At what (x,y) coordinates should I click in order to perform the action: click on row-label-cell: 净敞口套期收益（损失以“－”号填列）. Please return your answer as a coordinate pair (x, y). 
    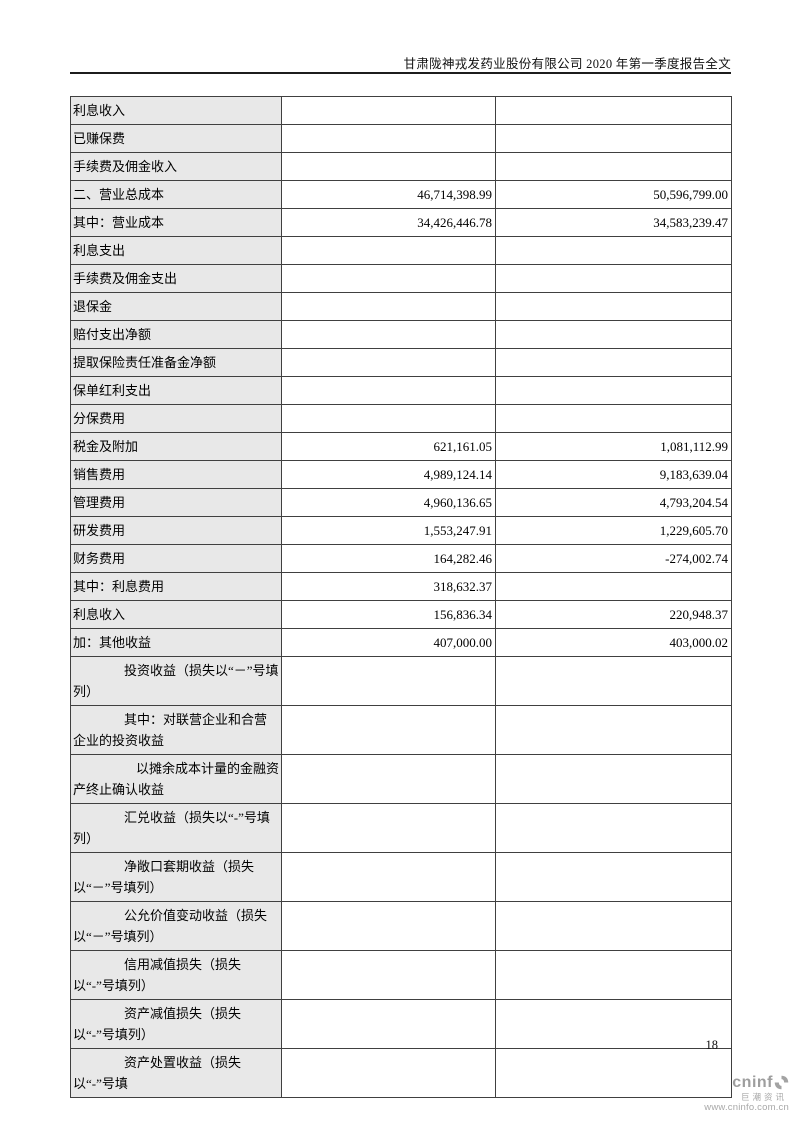
    Looking at the image, I should click on (176, 877).